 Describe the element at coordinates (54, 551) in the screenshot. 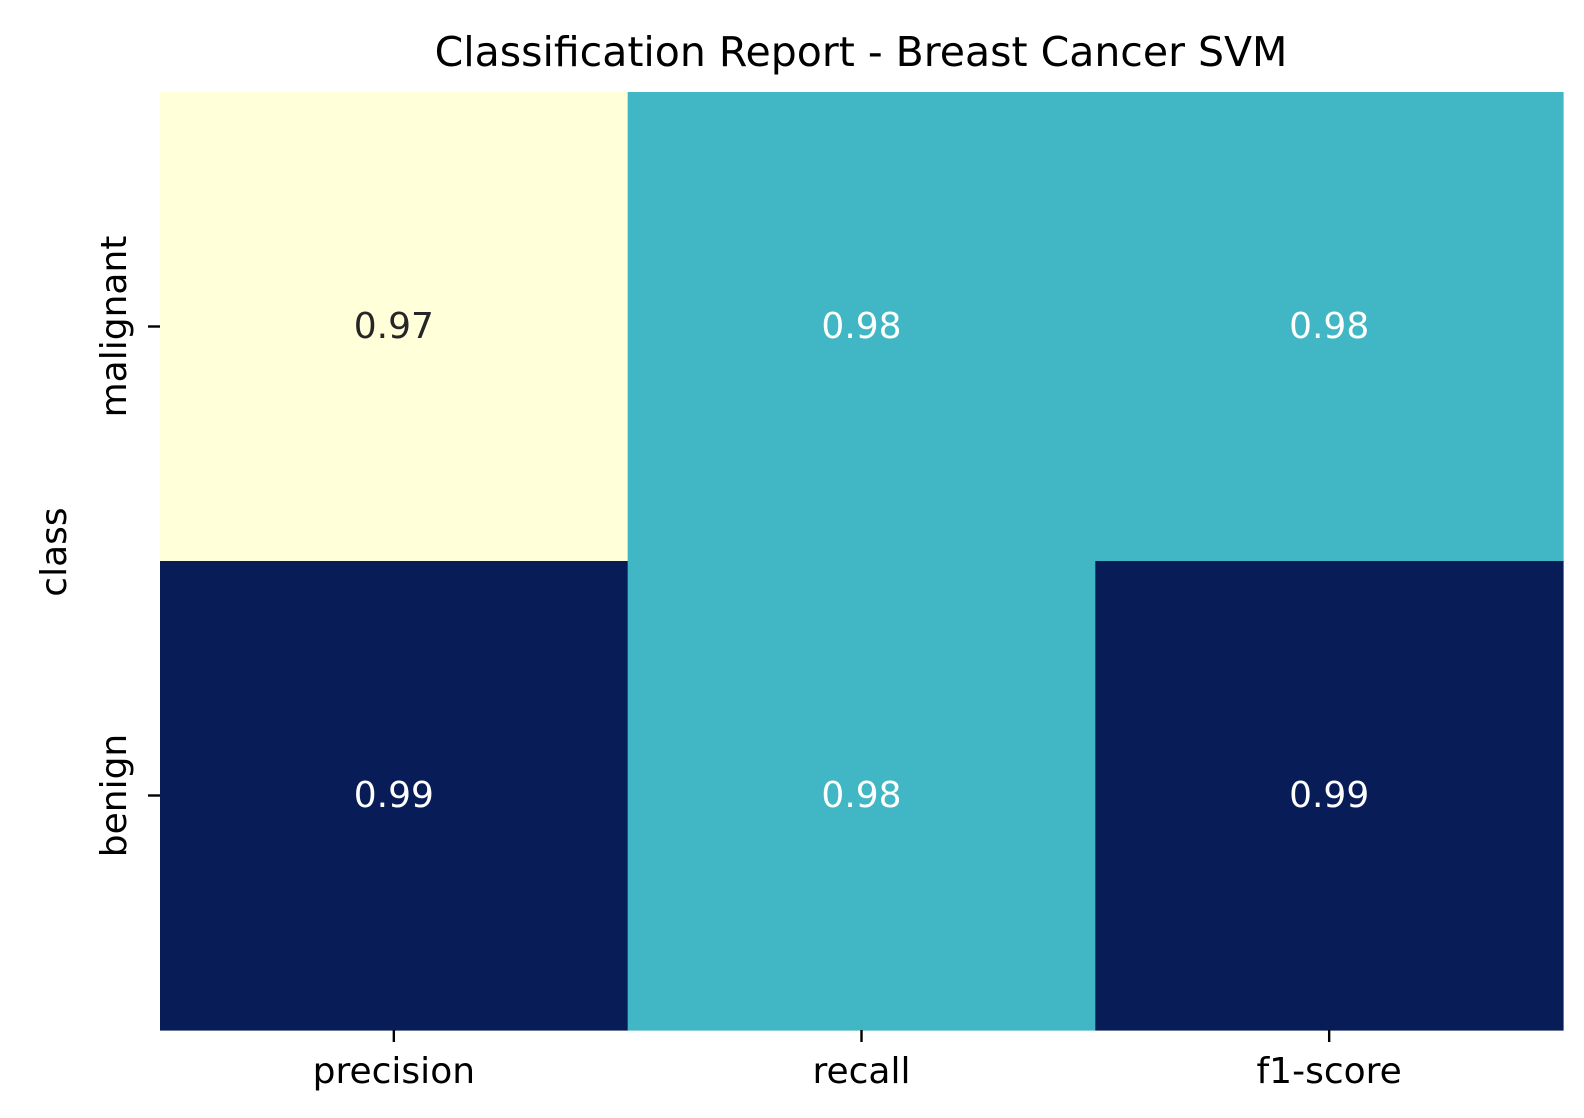

I see `y-axis-label: class` at that location.